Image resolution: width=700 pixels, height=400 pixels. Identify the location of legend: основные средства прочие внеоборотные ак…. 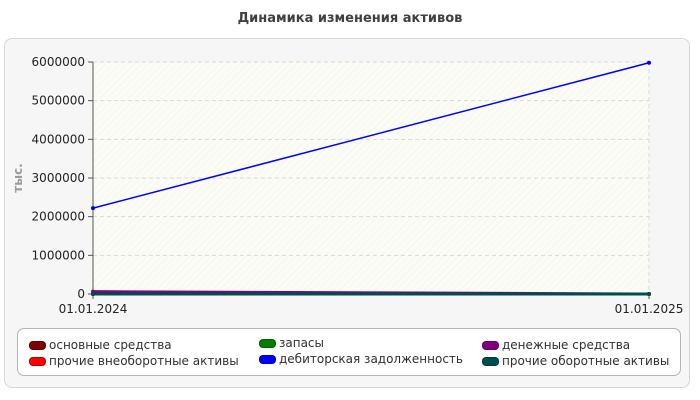
(349, 352).